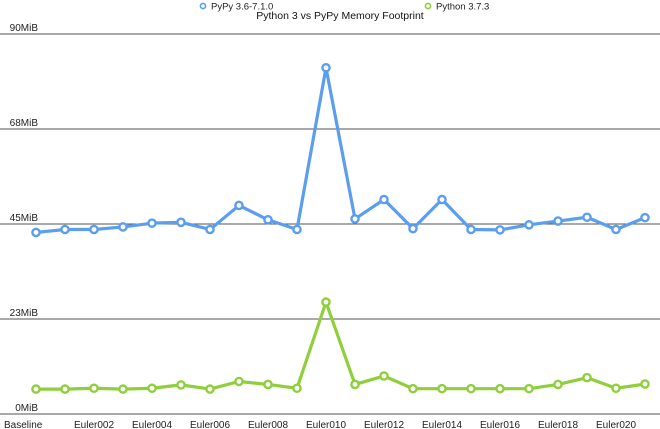 This screenshot has width=660, height=429. Describe the element at coordinates (340, 16) in the screenshot. I see `chart-title: Python 3 vs PyPy Memory Footprint` at that location.